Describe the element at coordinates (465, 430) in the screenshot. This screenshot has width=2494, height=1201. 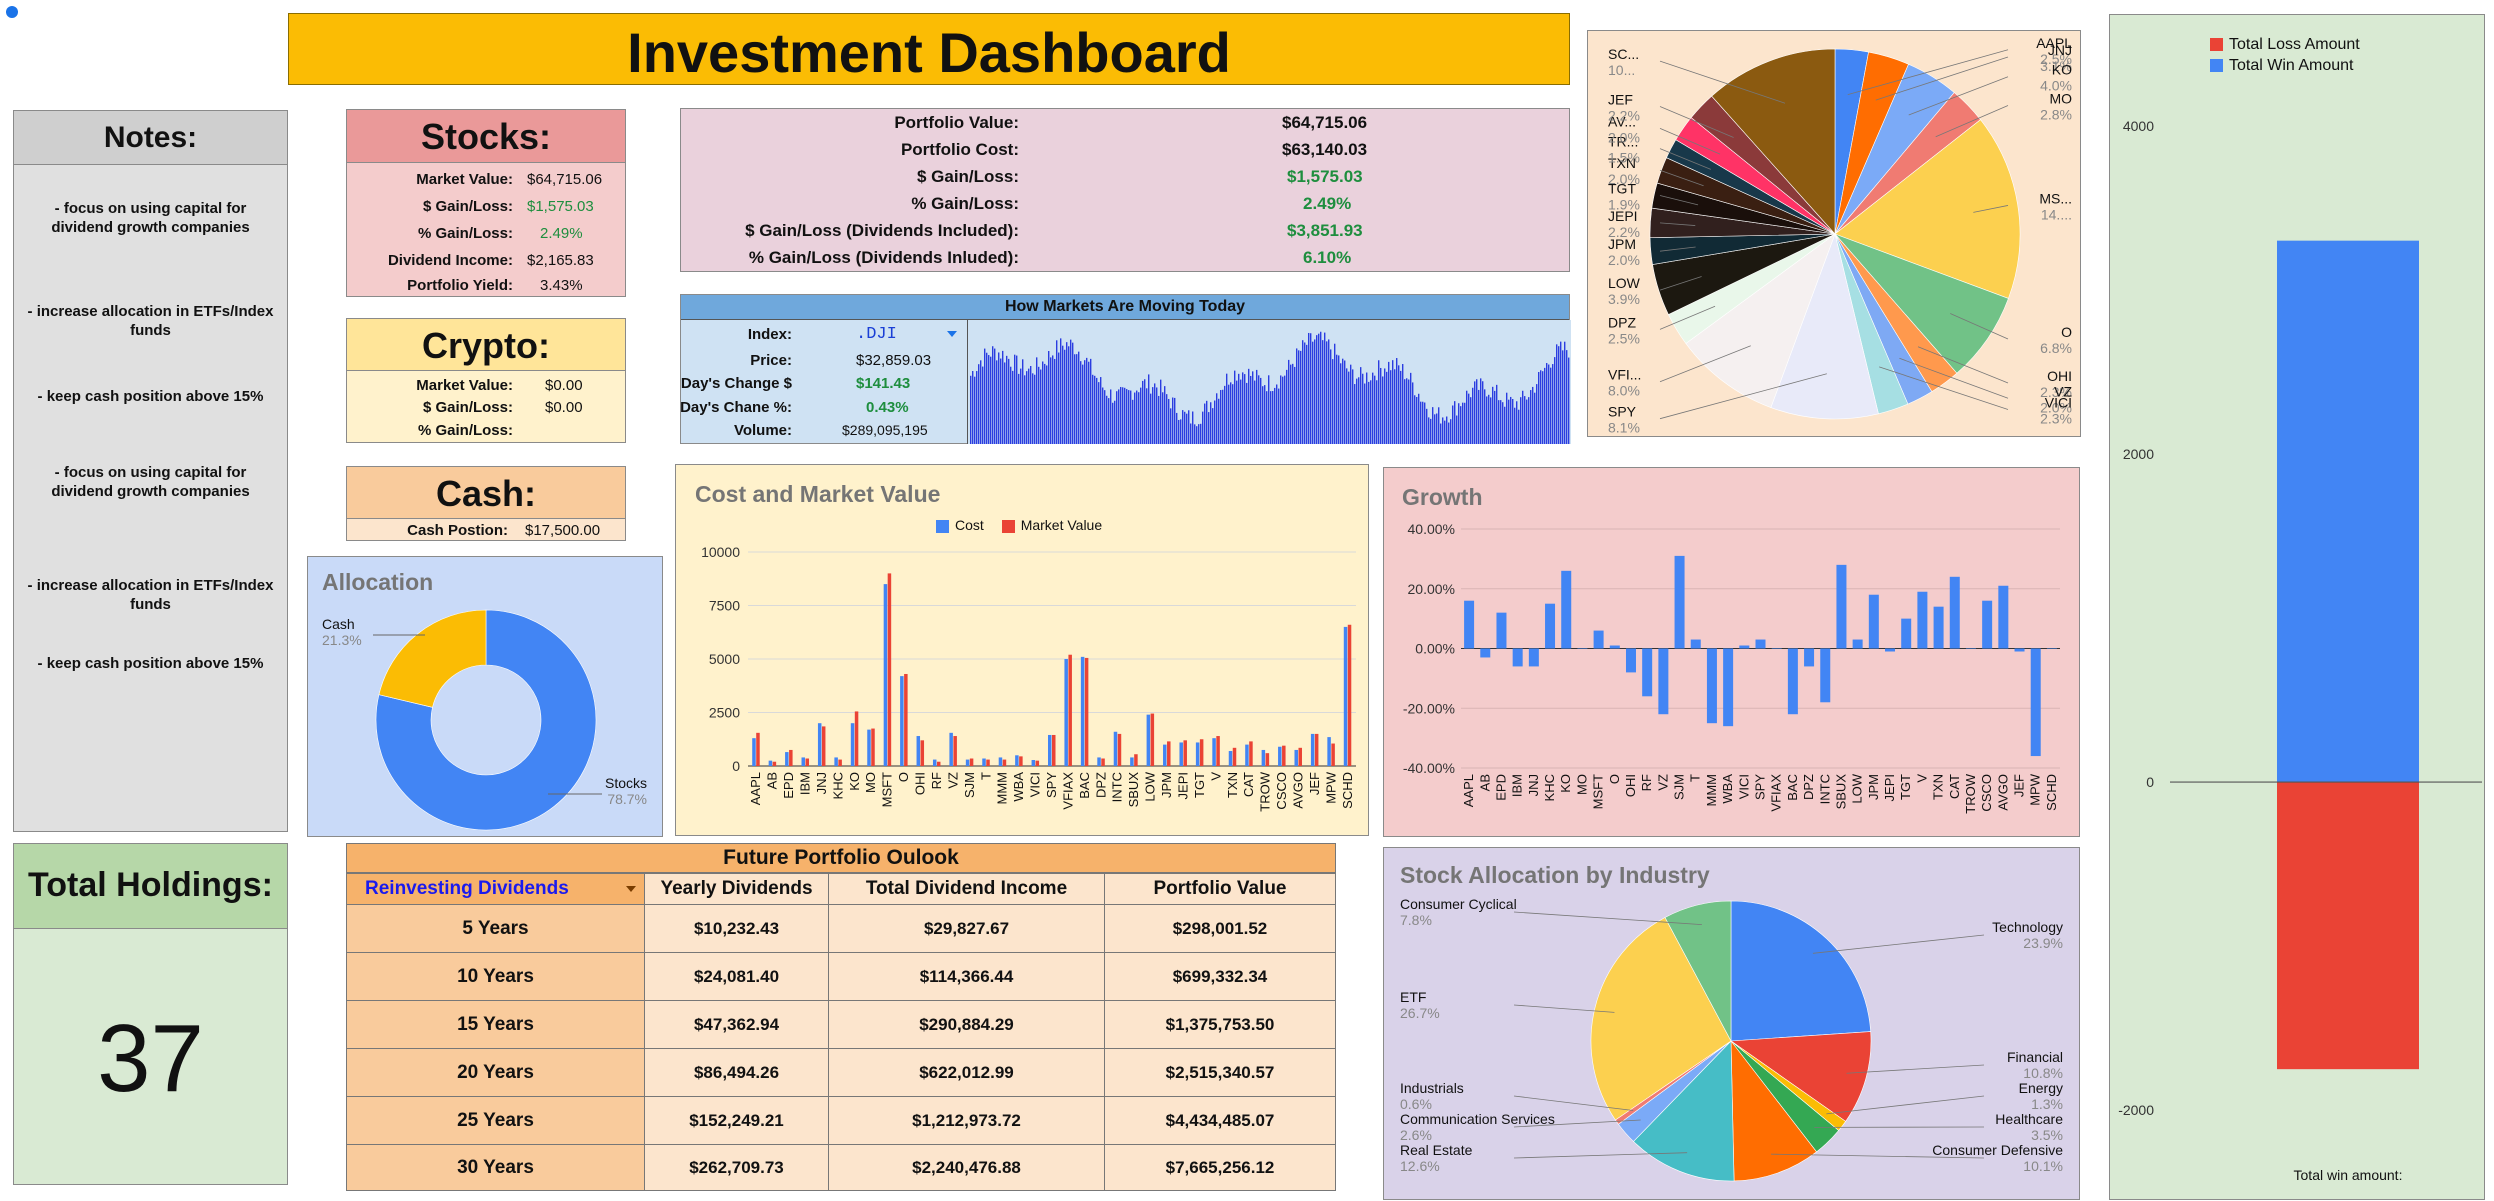
I see `crypto-label: % Gain/Loss:` at that location.